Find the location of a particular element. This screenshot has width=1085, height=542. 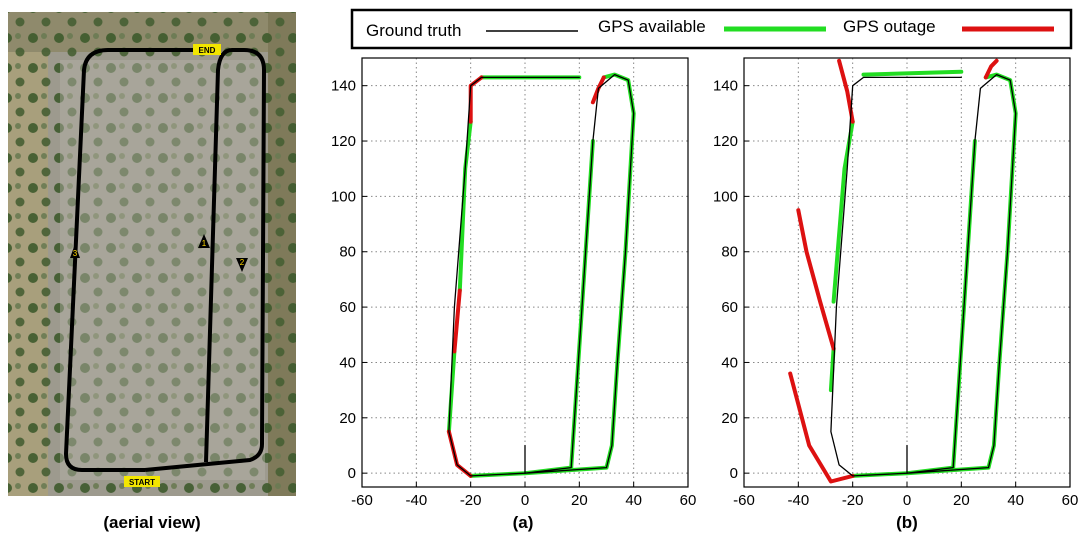

waypoint-label-2: 2 is located at coordinates (242, 262).